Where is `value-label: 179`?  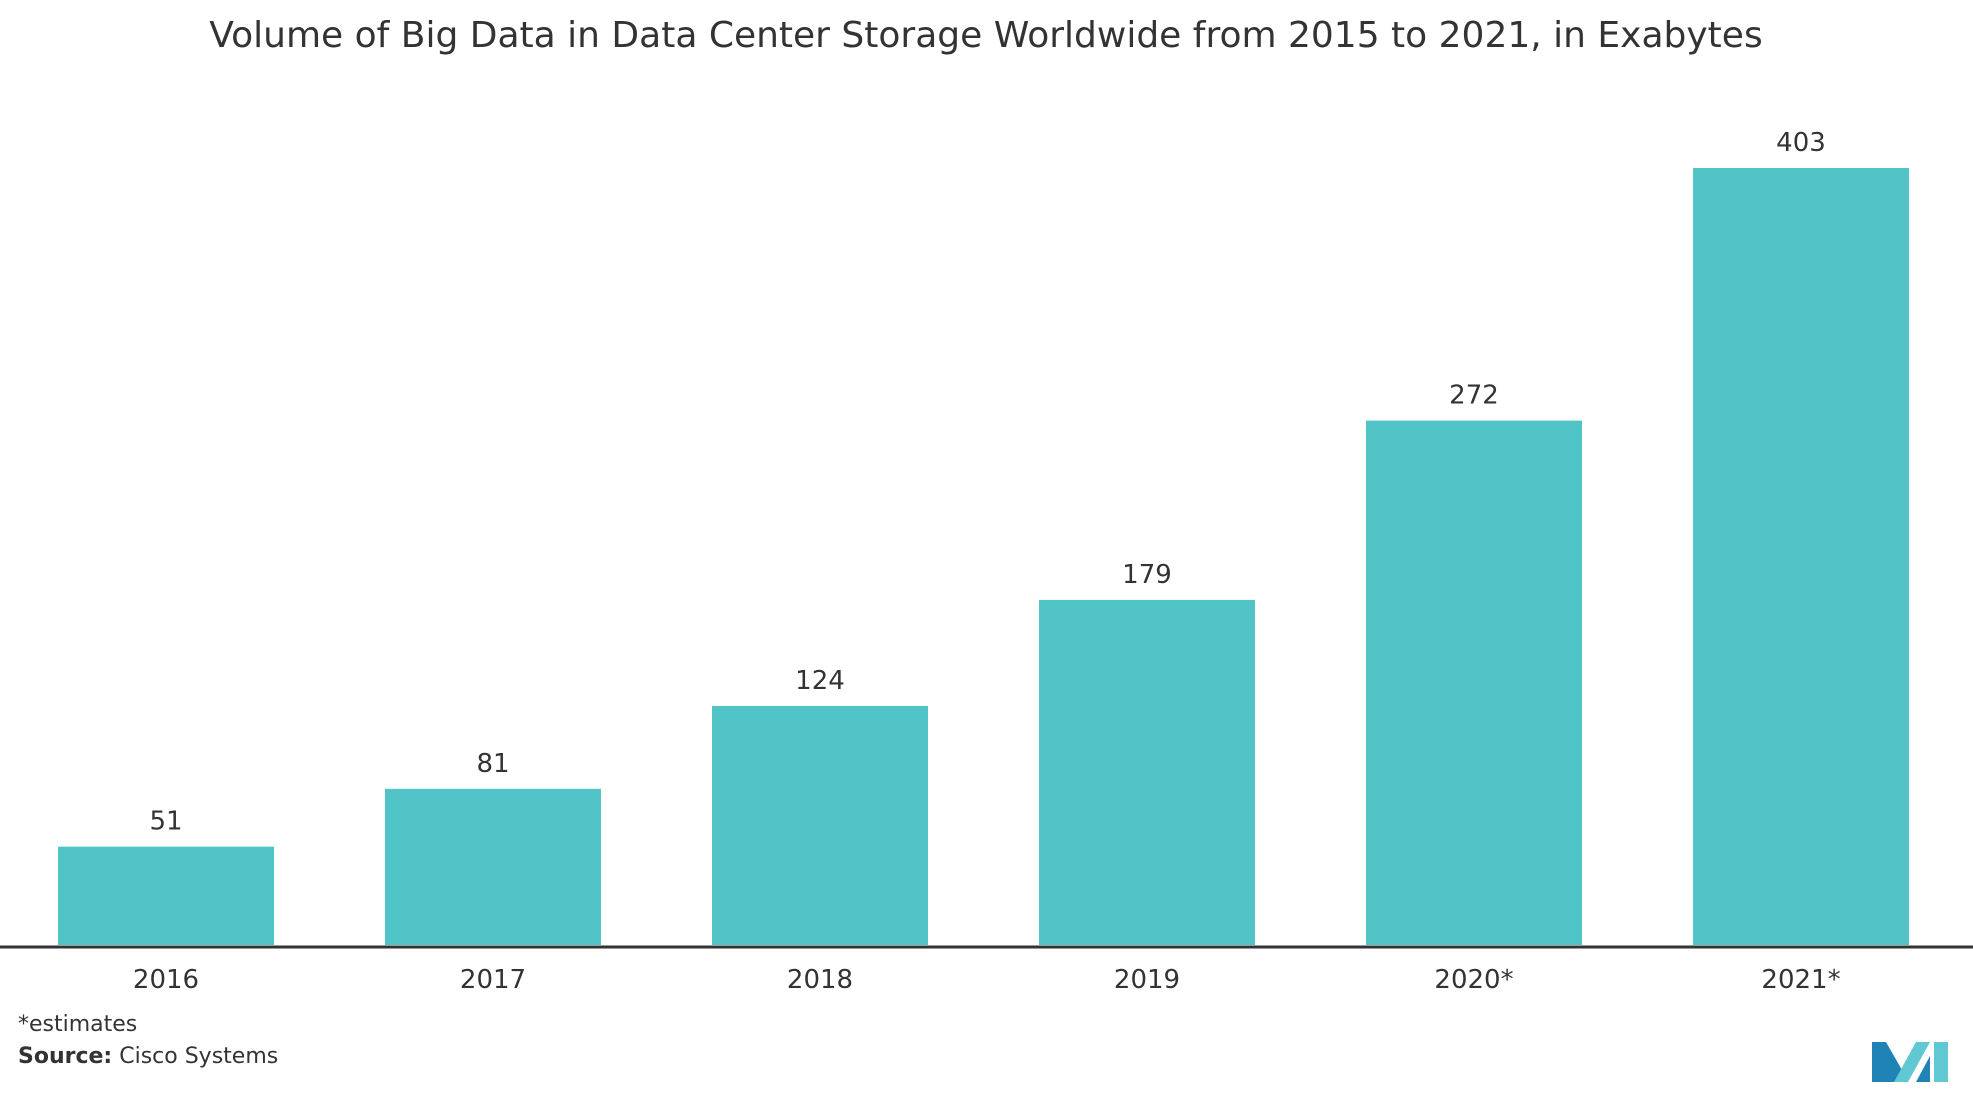 value-label: 179 is located at coordinates (1147, 575).